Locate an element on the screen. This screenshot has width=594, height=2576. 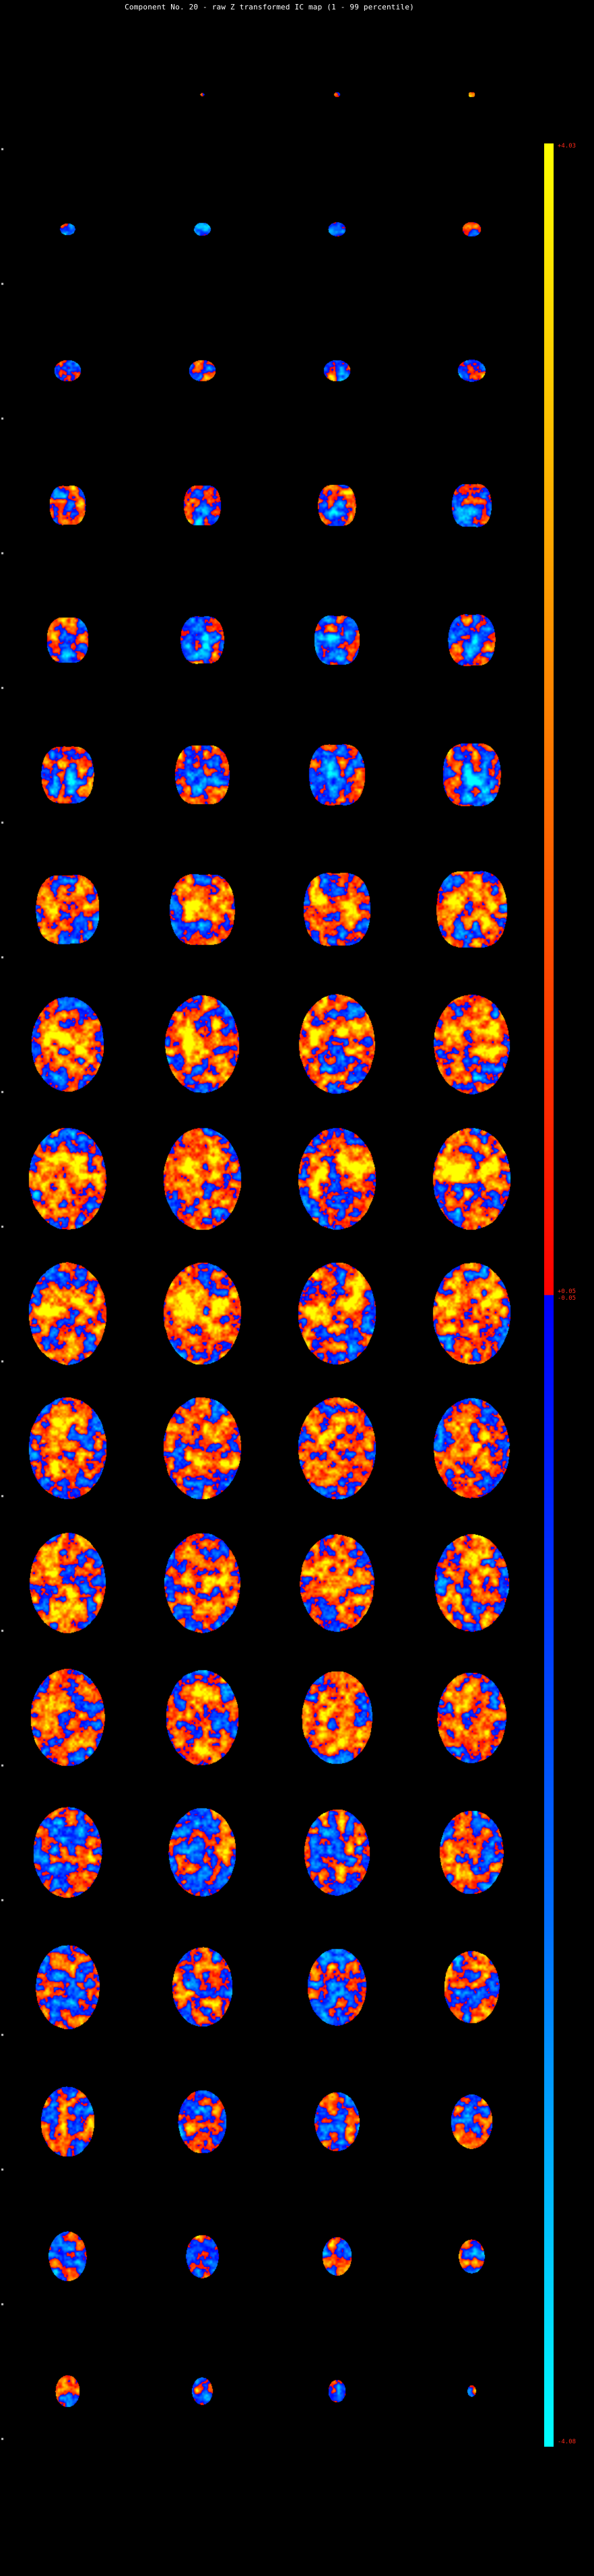
colorbar-max-label: +4.03 is located at coordinates (567, 146).